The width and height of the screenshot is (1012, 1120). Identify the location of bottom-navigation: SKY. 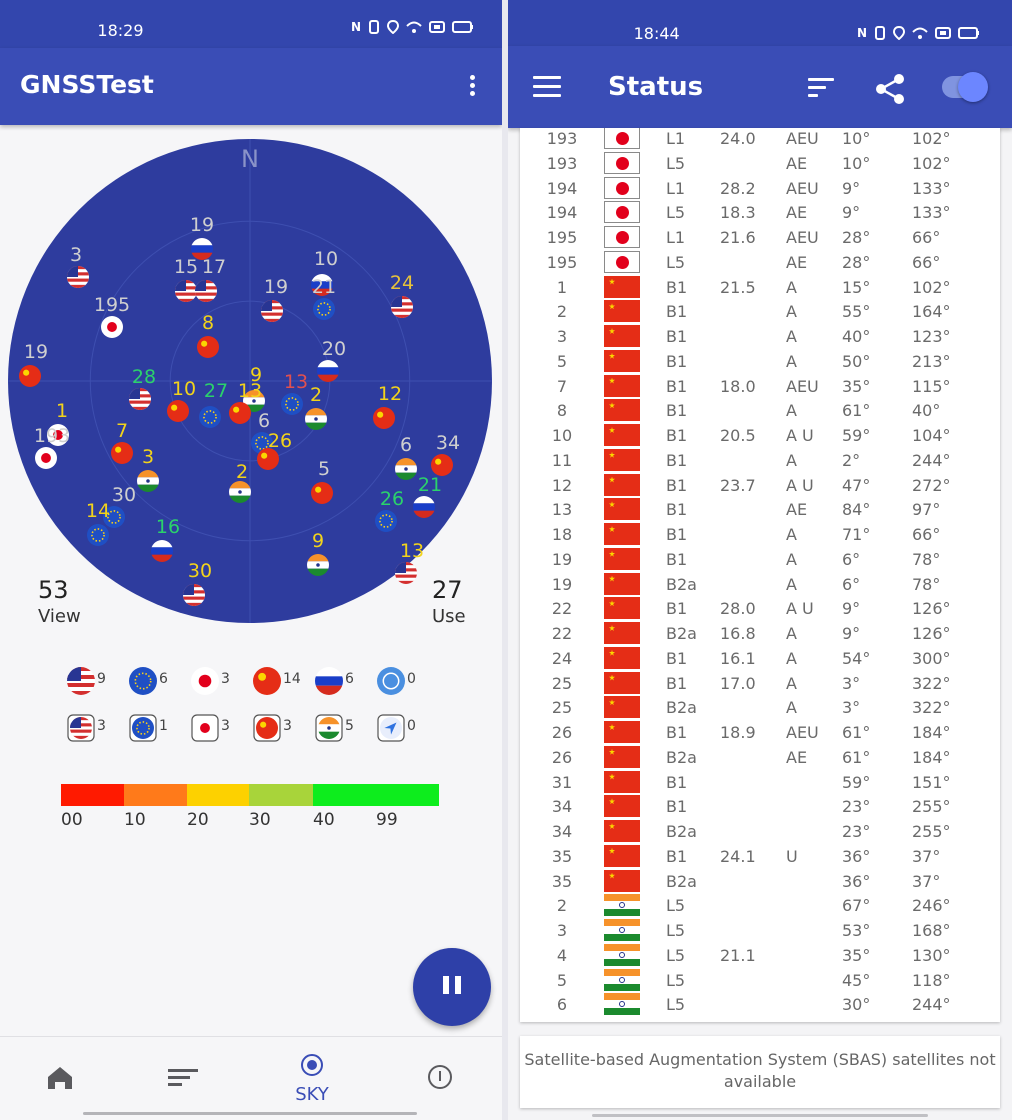
(251, 1078).